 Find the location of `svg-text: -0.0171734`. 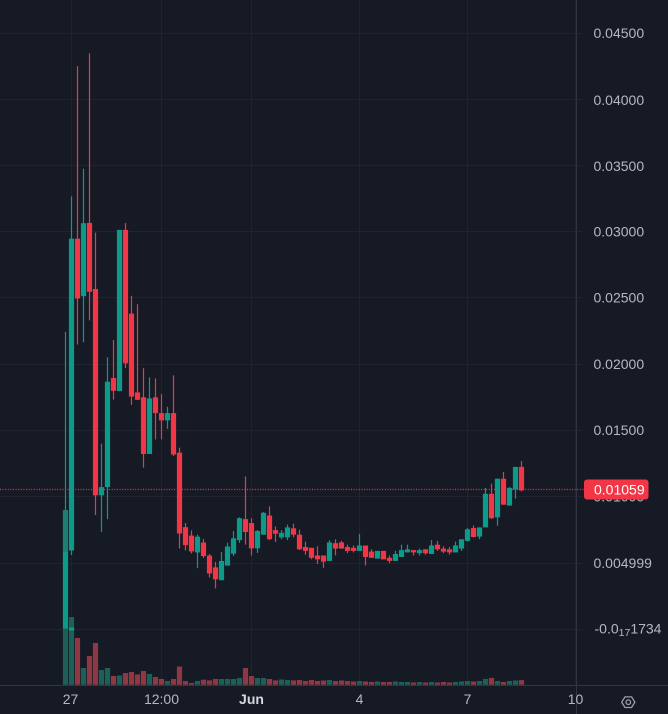

svg-text: -0.0171734 is located at coordinates (628, 629).